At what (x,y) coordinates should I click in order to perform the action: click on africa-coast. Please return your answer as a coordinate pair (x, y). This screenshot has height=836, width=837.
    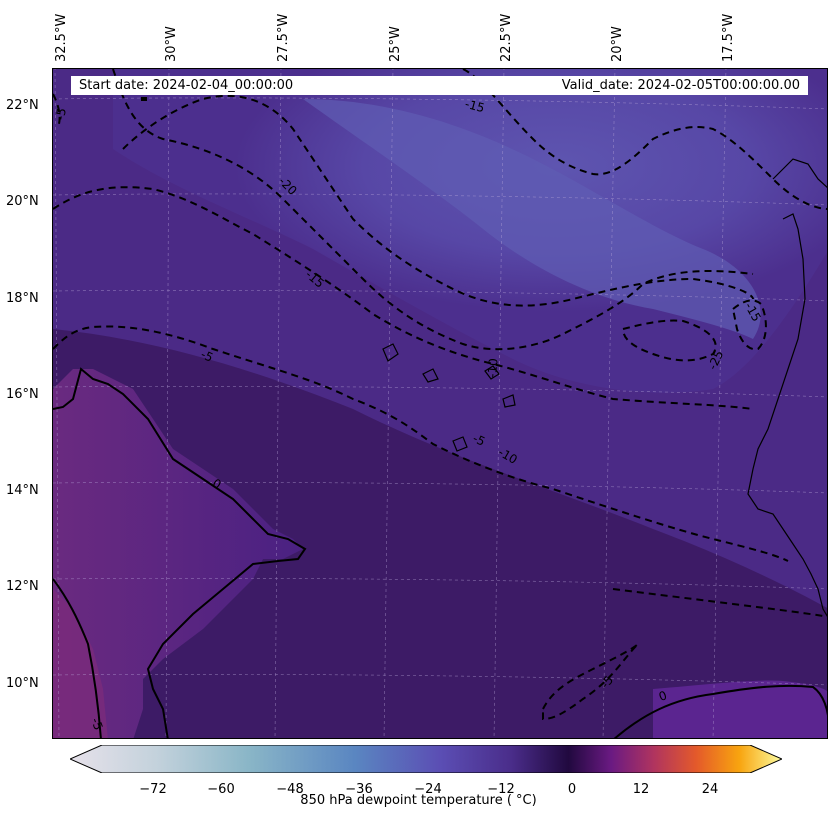
    Looking at the image, I should click on (787, 415).